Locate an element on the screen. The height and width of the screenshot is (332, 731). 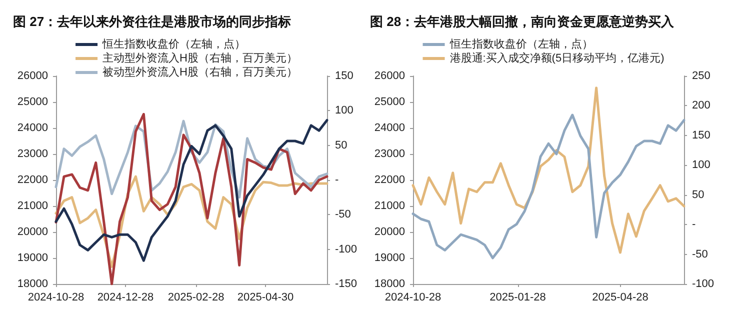
y2-tick-label: 200 is located at coordinates (701, 106).